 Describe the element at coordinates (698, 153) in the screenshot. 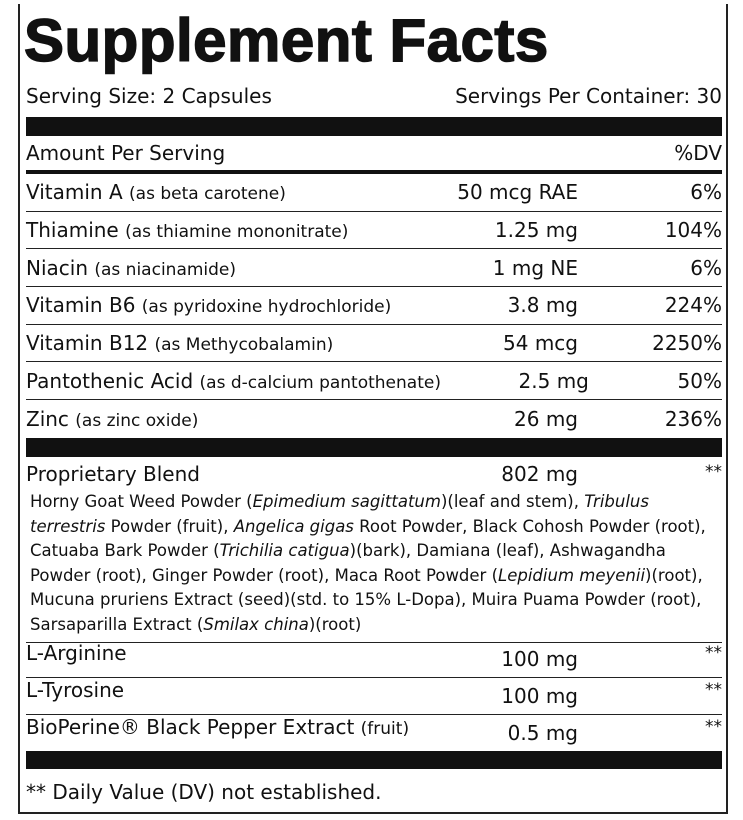

I see `dv-header: %DV` at that location.